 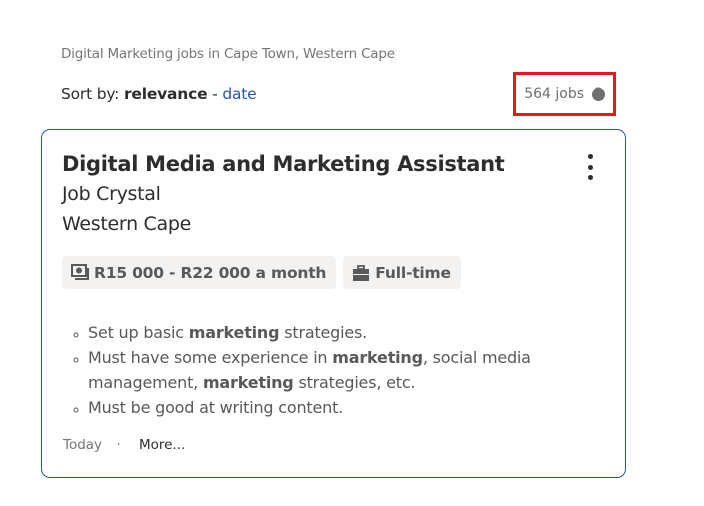 I want to click on job-count-text: 564 jobs, so click(x=554, y=94).